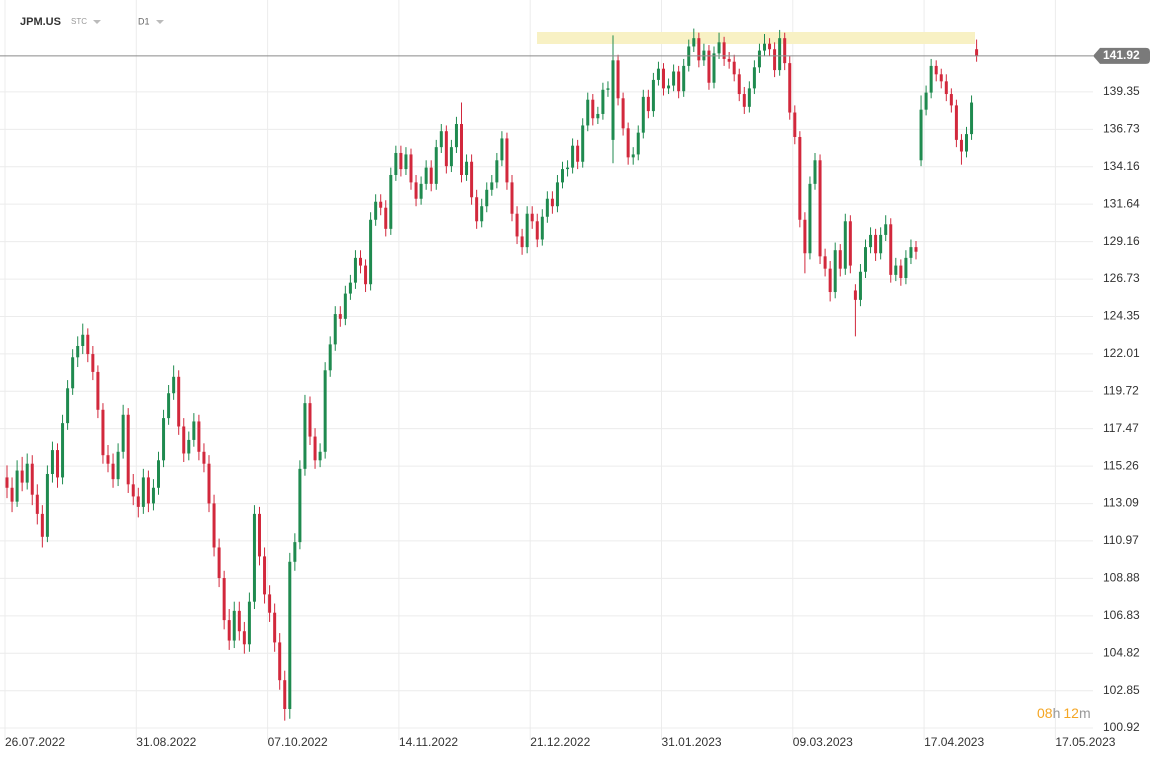  I want to click on interval: D1, so click(144, 21).